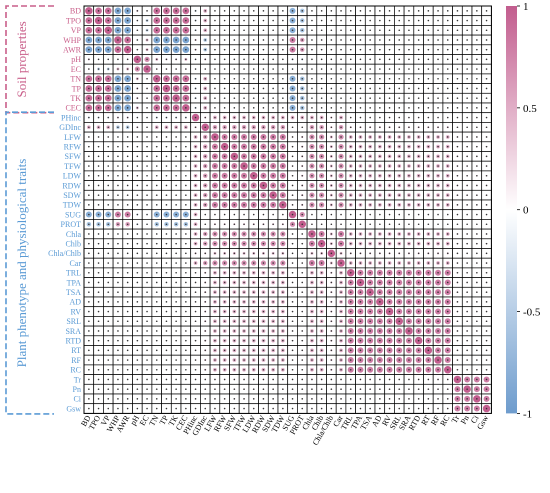 The width and height of the screenshot is (550, 493). What do you see at coordinates (195, 224) in the screenshot?
I see `sig-dot-prot-phinc` at bounding box center [195, 224].